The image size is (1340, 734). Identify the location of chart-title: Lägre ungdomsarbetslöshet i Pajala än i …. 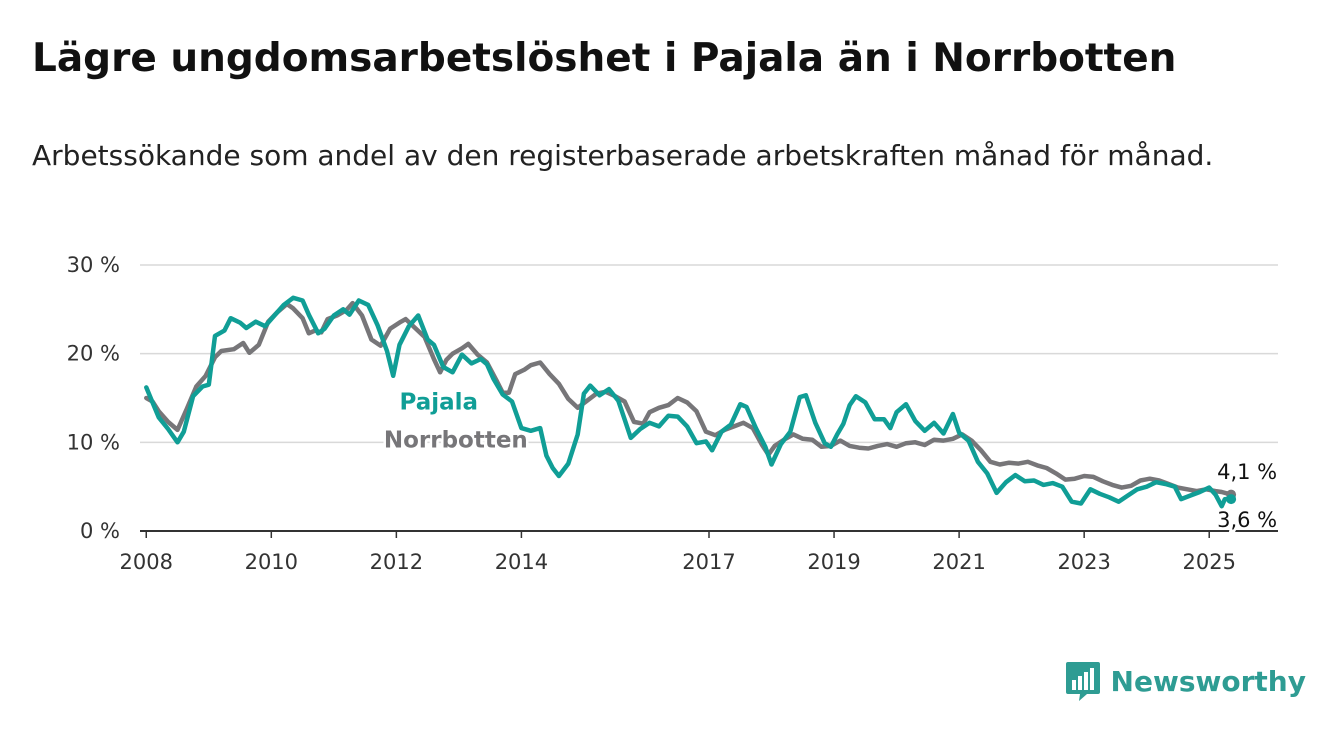
(604, 58).